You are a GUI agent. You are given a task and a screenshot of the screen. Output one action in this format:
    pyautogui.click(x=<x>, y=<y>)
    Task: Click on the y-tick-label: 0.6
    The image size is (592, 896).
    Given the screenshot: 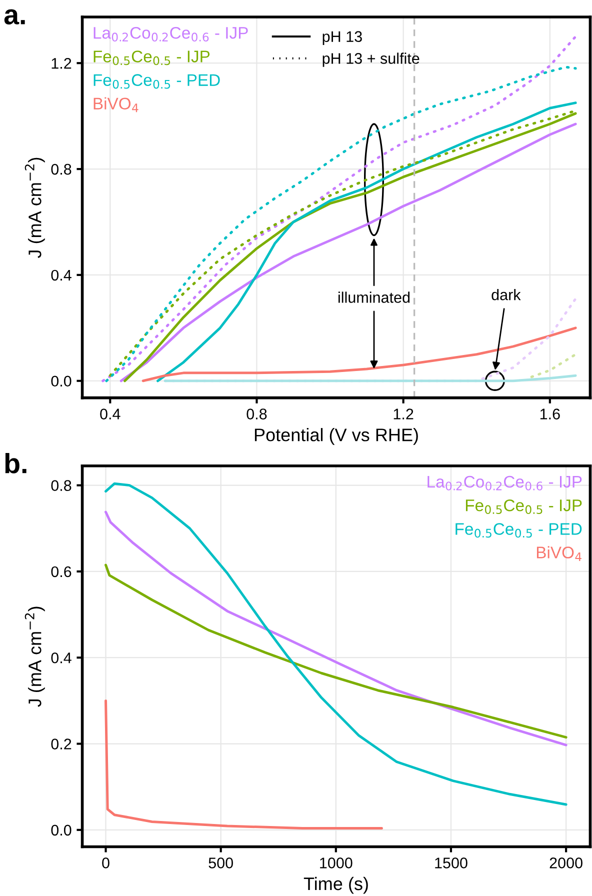 What is the action you would take?
    pyautogui.click(x=61, y=572)
    